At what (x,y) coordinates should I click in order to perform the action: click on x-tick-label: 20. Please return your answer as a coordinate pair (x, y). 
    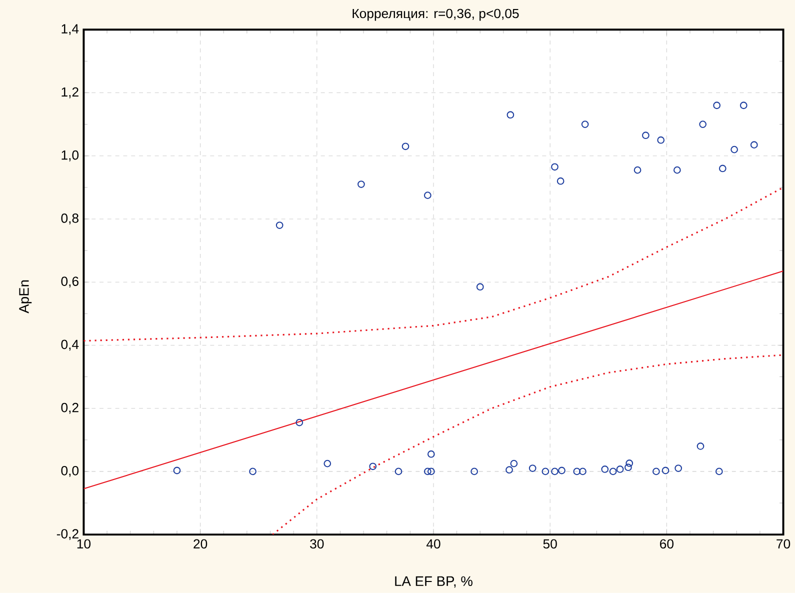
    Looking at the image, I should click on (201, 544).